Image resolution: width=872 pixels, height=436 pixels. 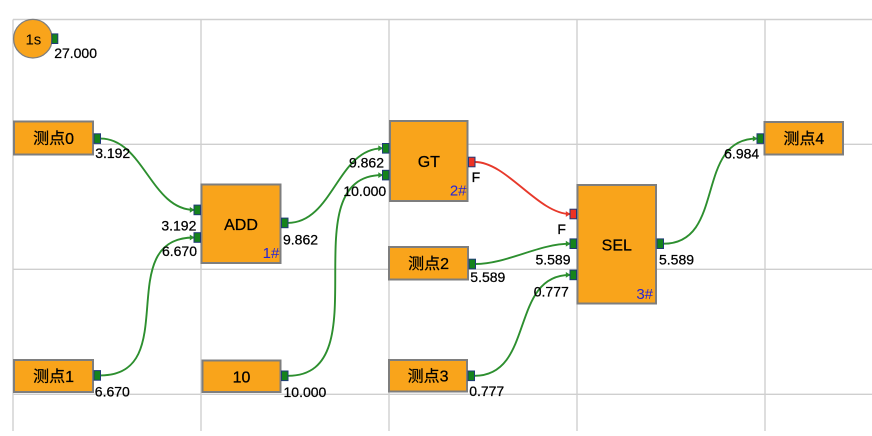 What do you see at coordinates (444, 377) in the screenshot?
I see `svg-text: 3` at bounding box center [444, 377].